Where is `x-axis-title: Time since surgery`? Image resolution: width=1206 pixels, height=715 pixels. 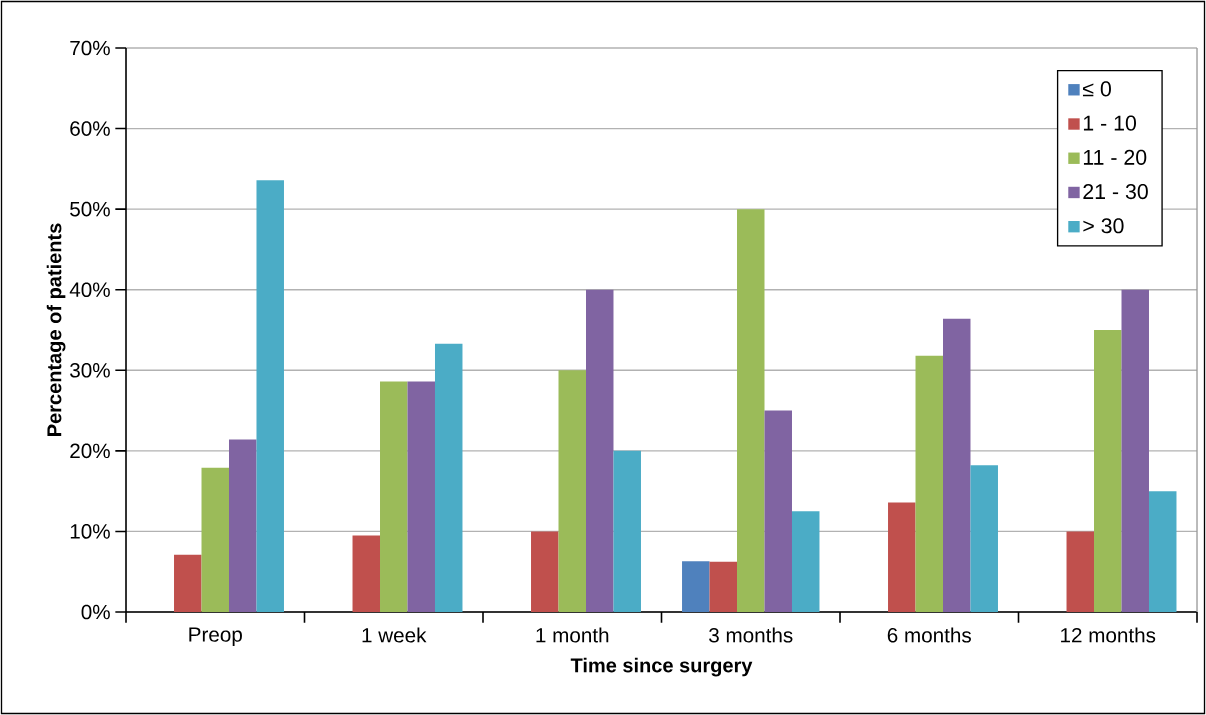 x-axis-title: Time since surgery is located at coordinates (661, 667).